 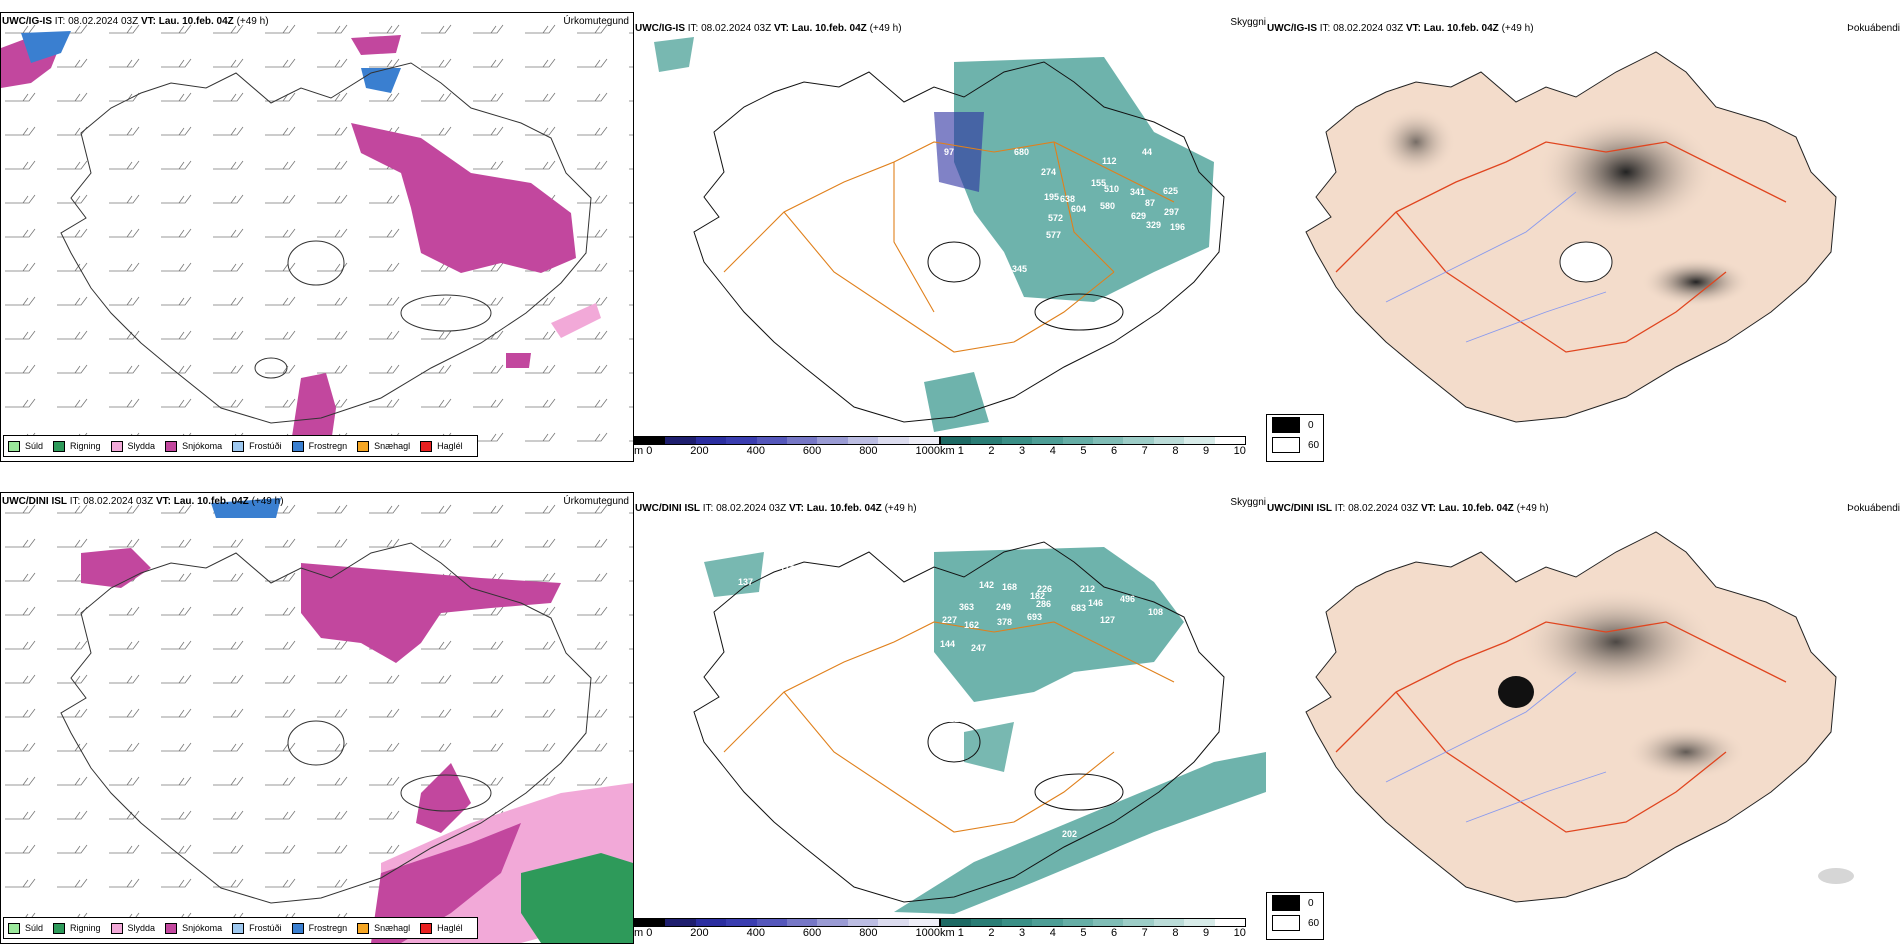 What do you see at coordinates (1102, 307) in the screenshot?
I see `vis-label: 73` at bounding box center [1102, 307].